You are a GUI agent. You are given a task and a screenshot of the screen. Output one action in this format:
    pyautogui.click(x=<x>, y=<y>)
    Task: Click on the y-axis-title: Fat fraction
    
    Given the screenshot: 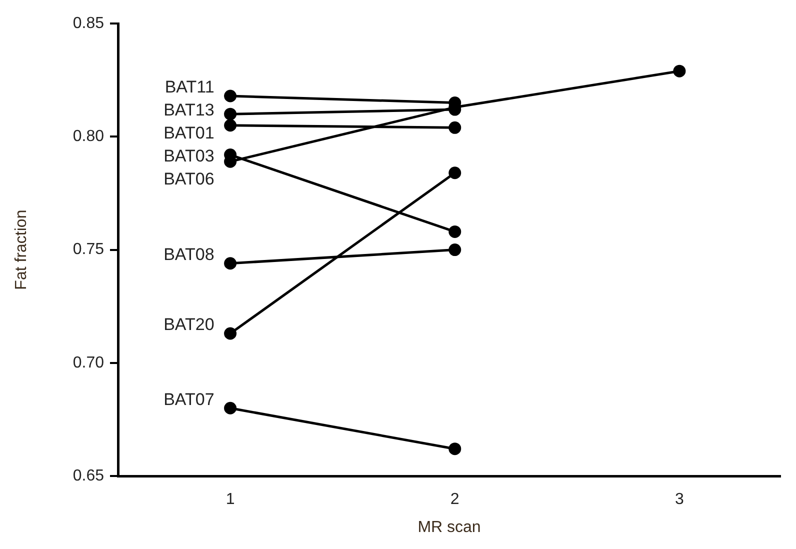 What is the action you would take?
    pyautogui.click(x=21, y=250)
    